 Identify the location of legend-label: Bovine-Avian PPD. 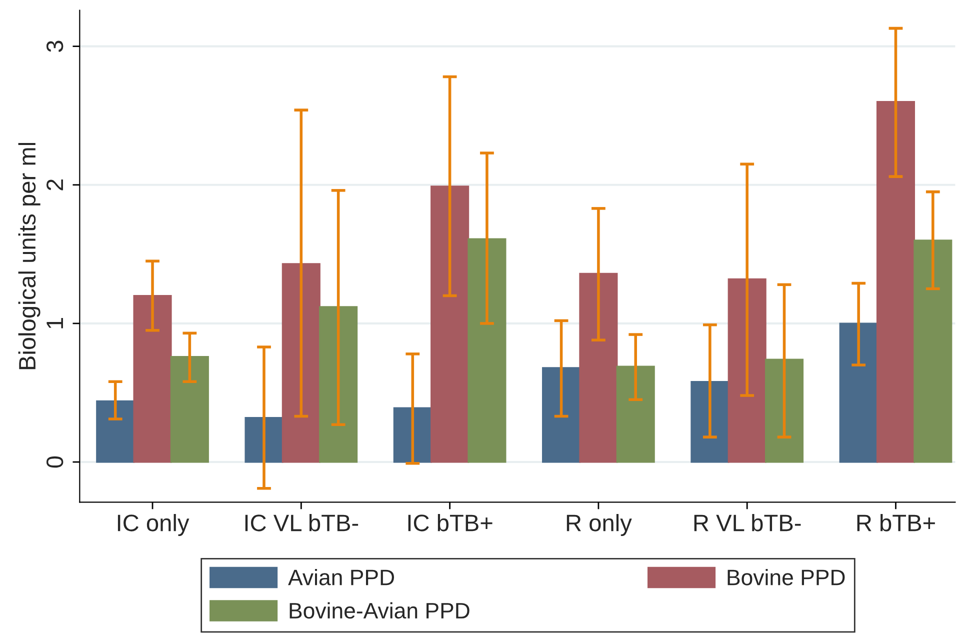
(380, 610).